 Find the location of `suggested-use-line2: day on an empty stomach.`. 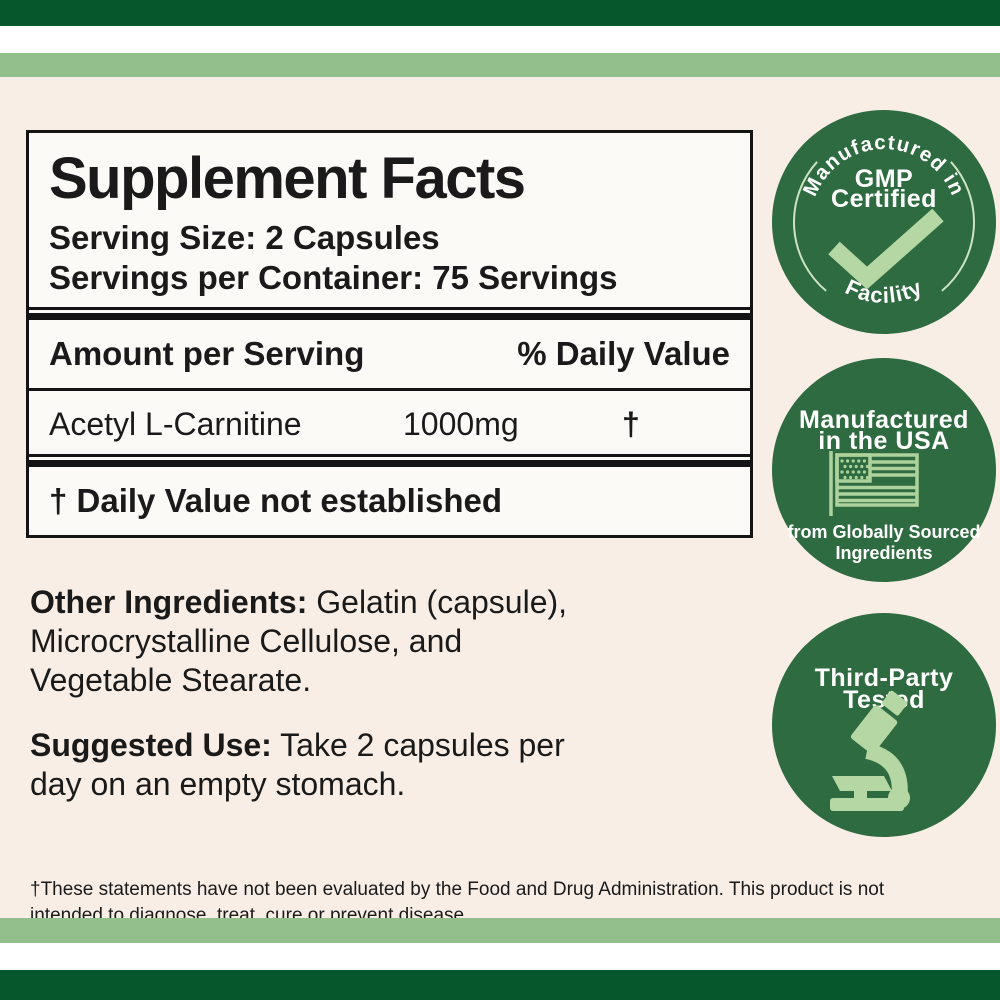

suggested-use-line2: day on an empty stomach. is located at coordinates (218, 784).